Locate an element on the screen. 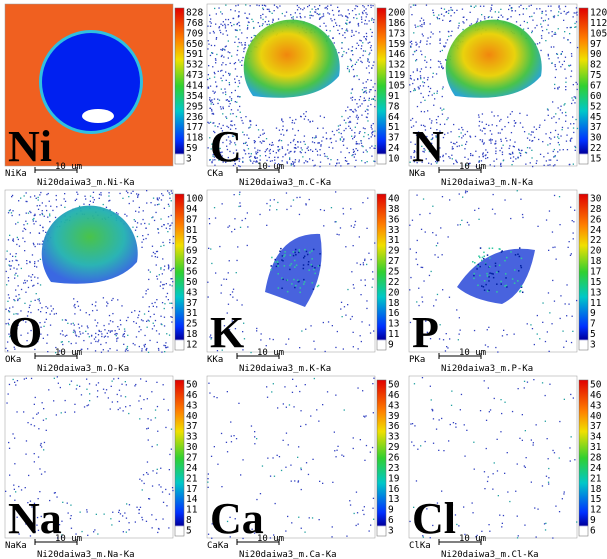 The height and width of the screenshot is (559, 607). color-bar-tick: 40 is located at coordinates (596, 416).